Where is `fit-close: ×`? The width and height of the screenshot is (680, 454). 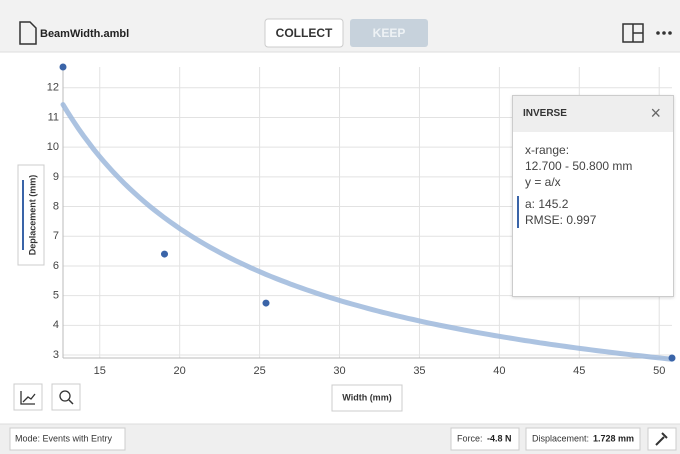
fit-close: × is located at coordinates (655, 113).